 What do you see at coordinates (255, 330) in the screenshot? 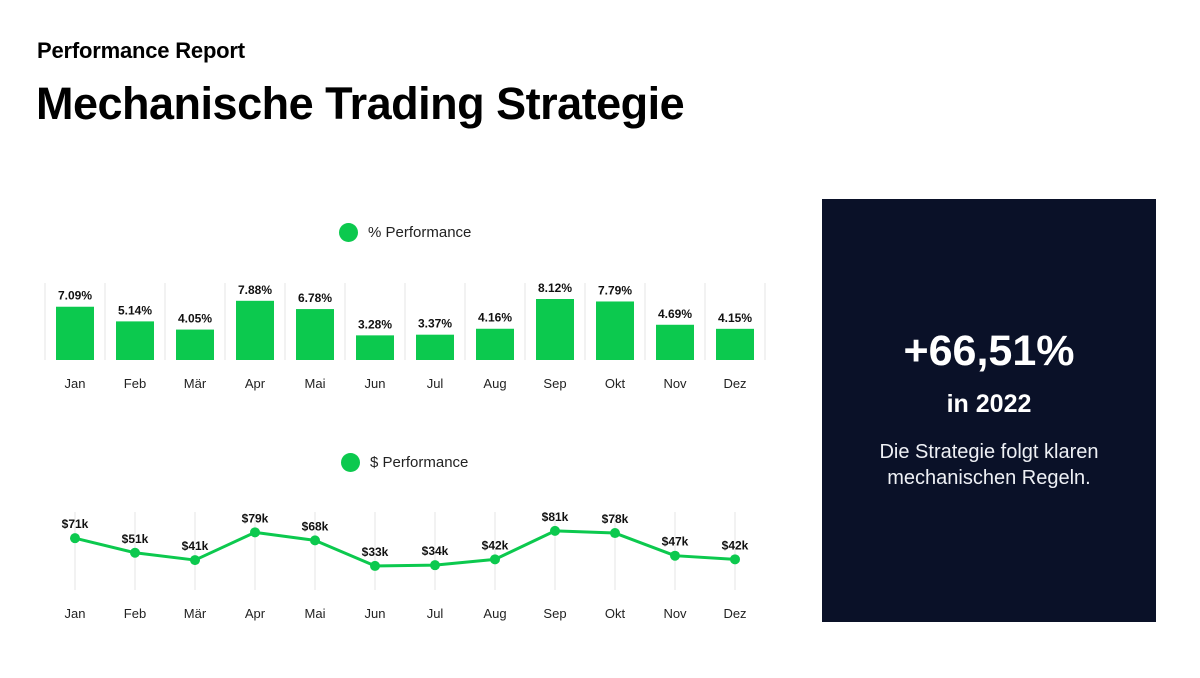
I see `bar-apr` at bounding box center [255, 330].